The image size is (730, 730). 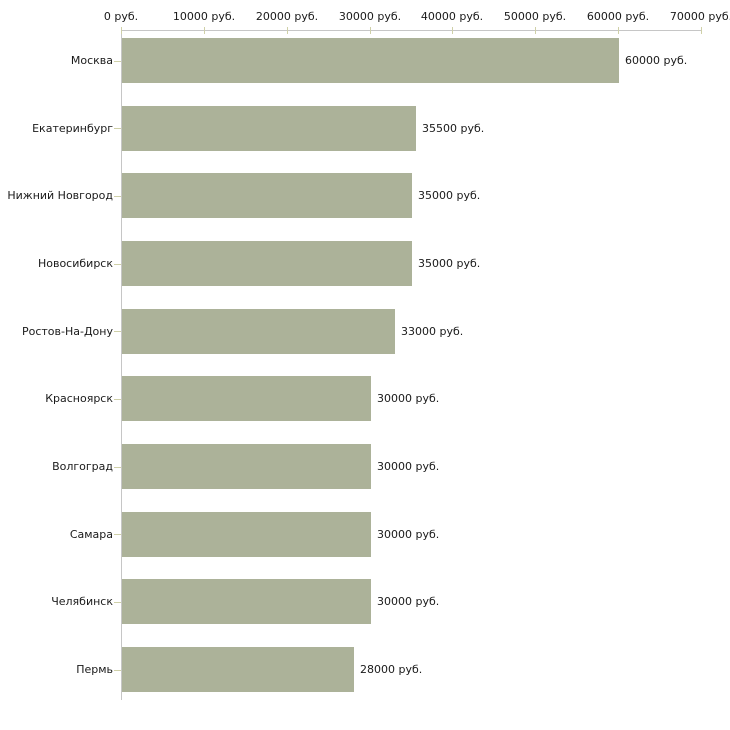 What do you see at coordinates (79, 398) in the screenshot?
I see `category-label: Красноярск` at bounding box center [79, 398].